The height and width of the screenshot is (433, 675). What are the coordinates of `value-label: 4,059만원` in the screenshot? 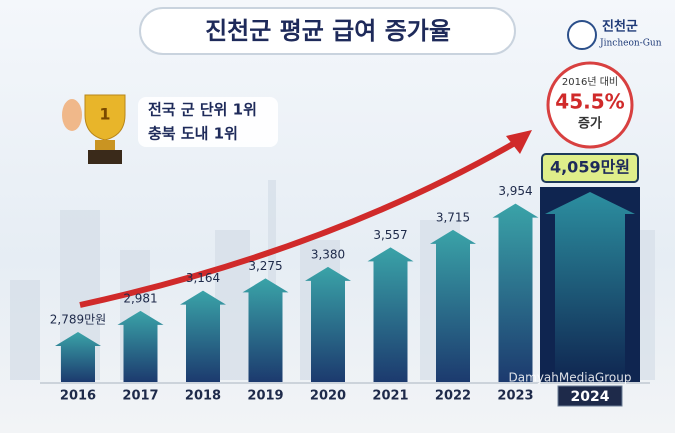 It's located at (590, 167).